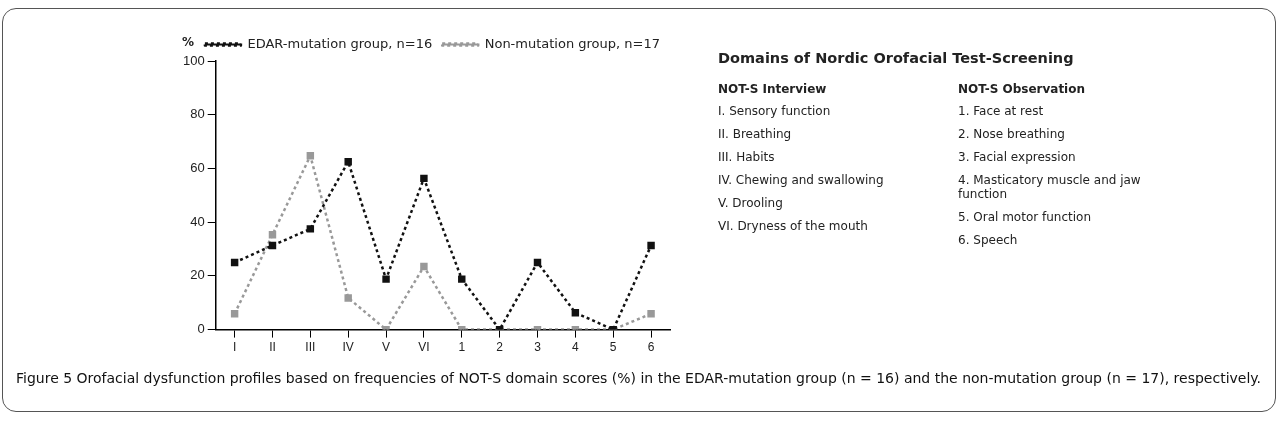  What do you see at coordinates (340, 43) in the screenshot?
I see `legend-label: EDAR-mutation group, n=16` at bounding box center [340, 43].